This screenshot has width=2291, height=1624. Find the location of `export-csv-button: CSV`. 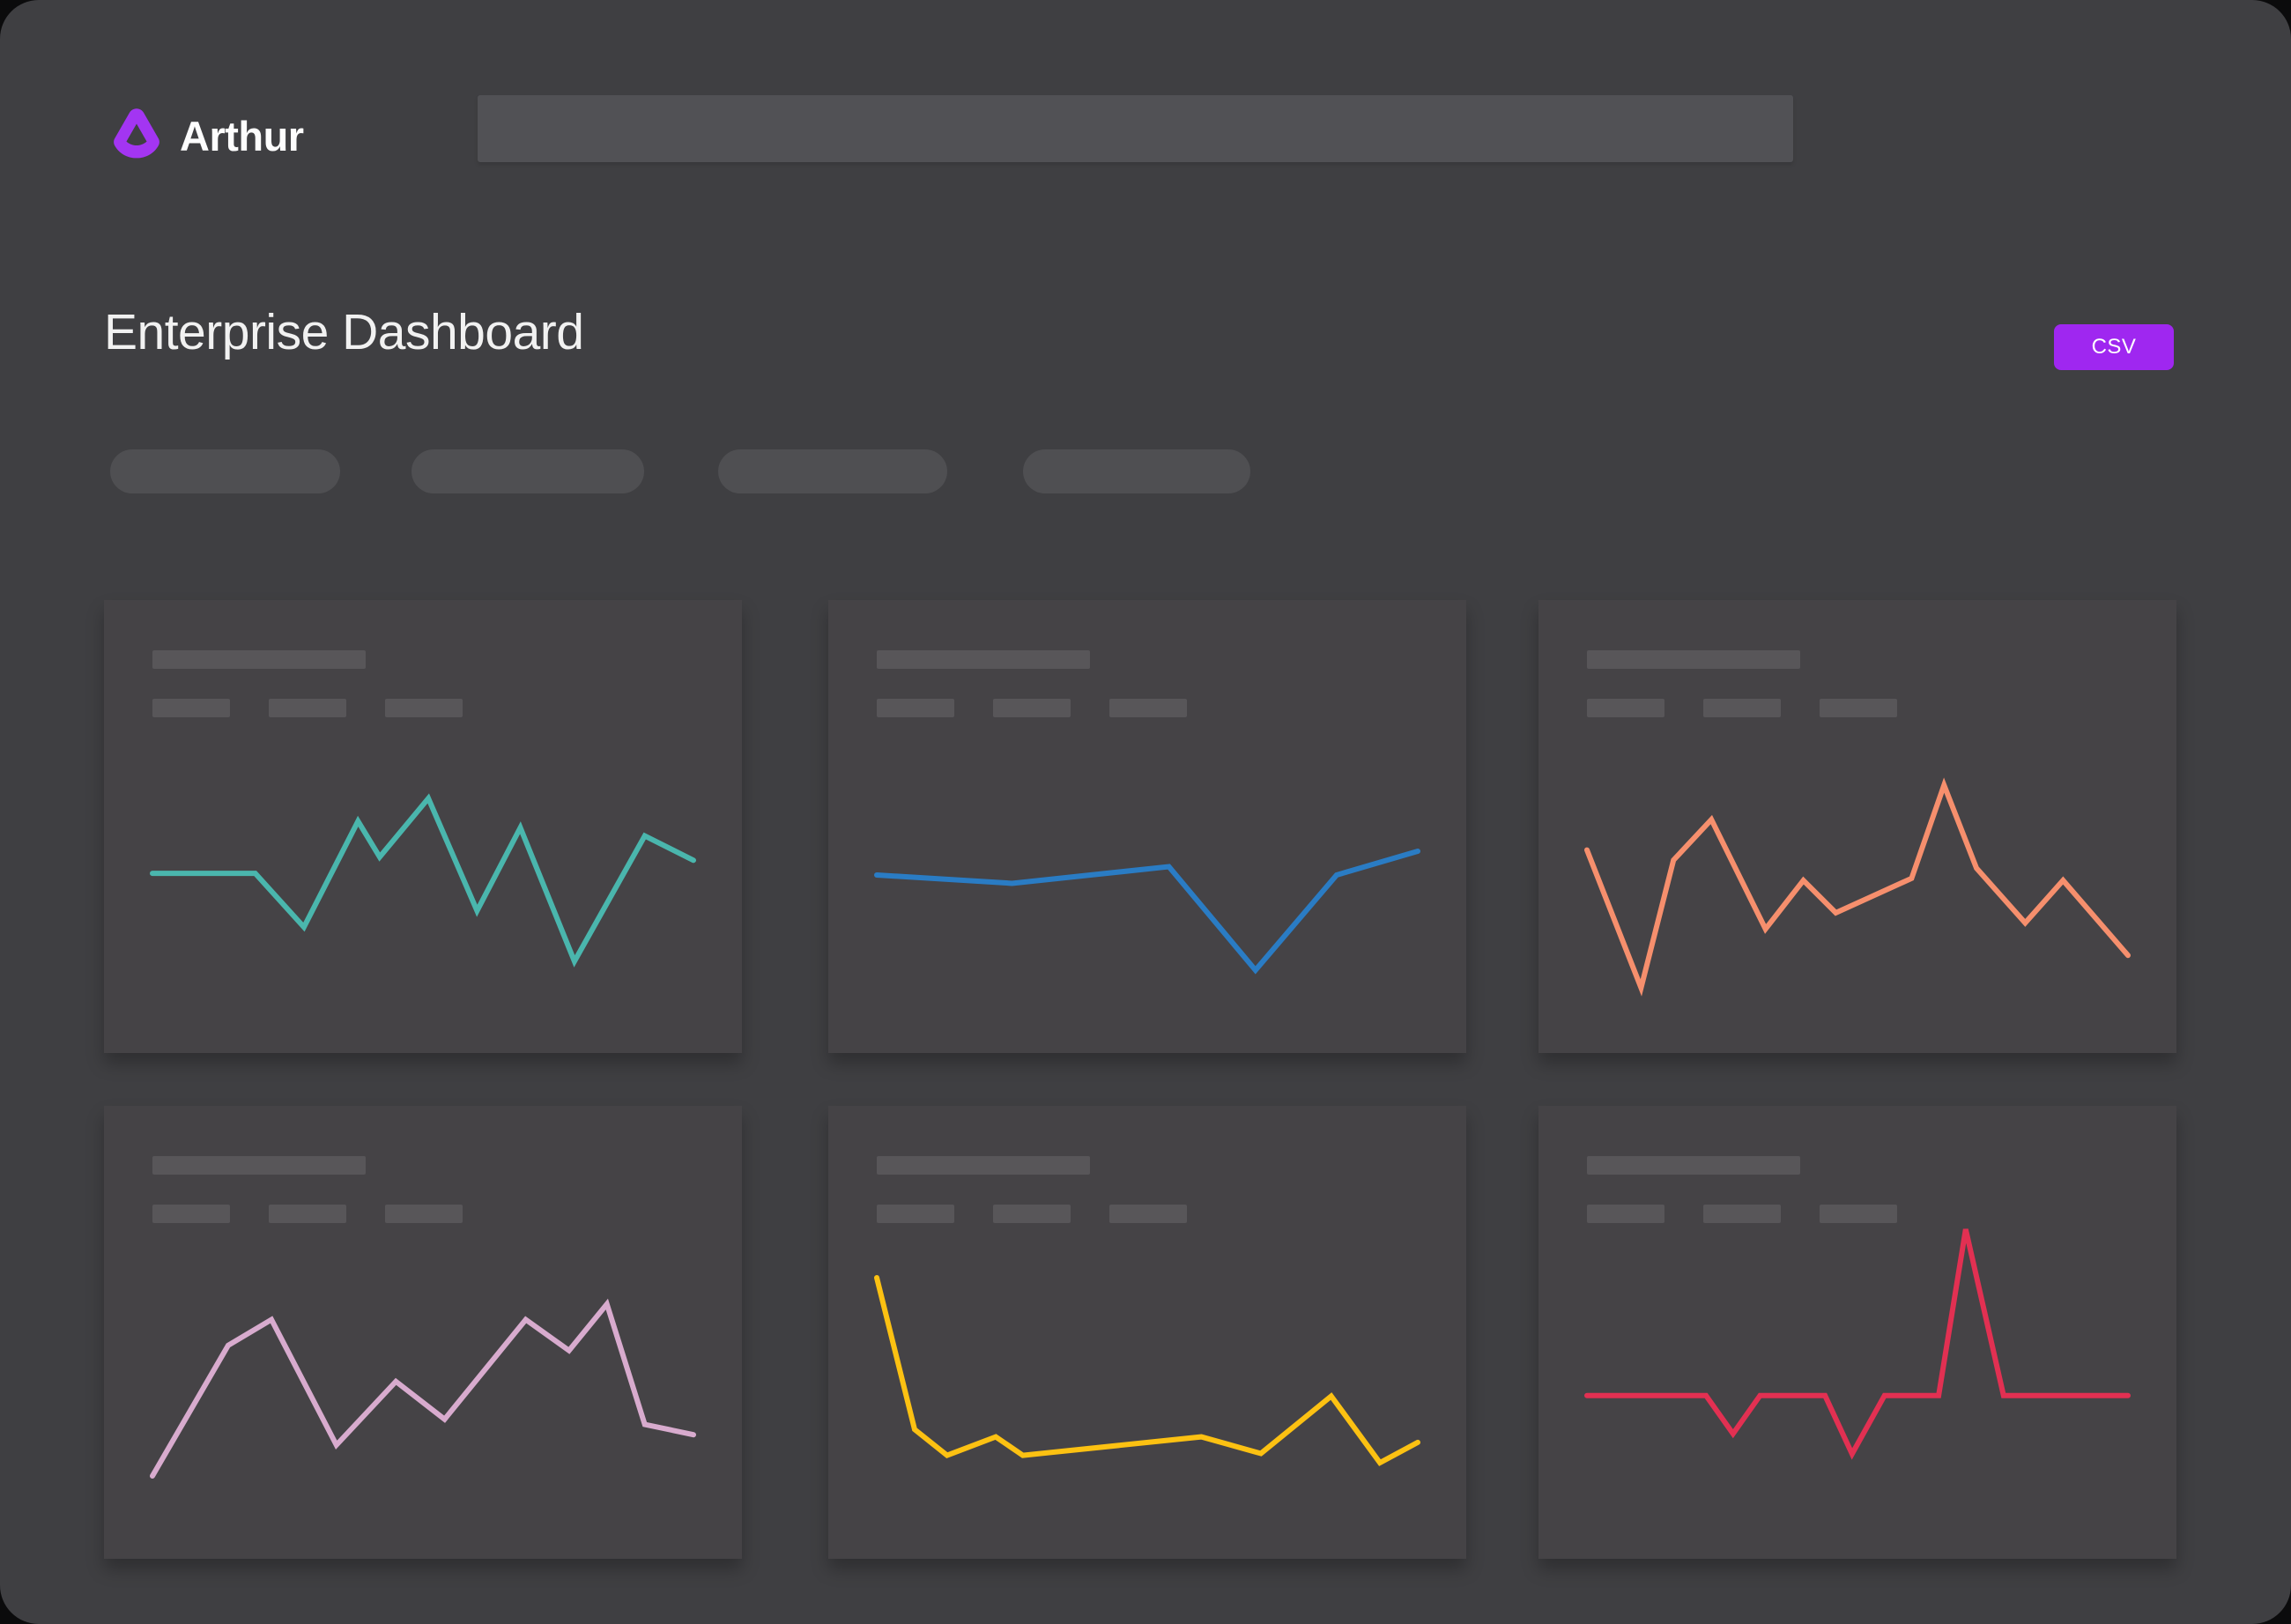

export-csv-button: CSV is located at coordinates (2114, 347).